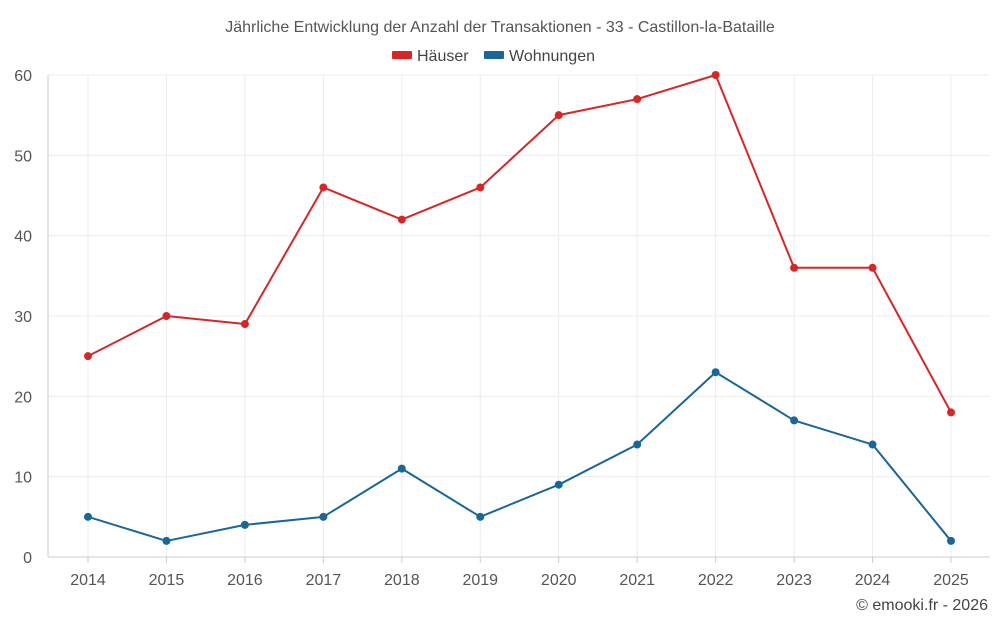 The width and height of the screenshot is (1000, 625). I want to click on x-tick-label: 2016, so click(245, 580).